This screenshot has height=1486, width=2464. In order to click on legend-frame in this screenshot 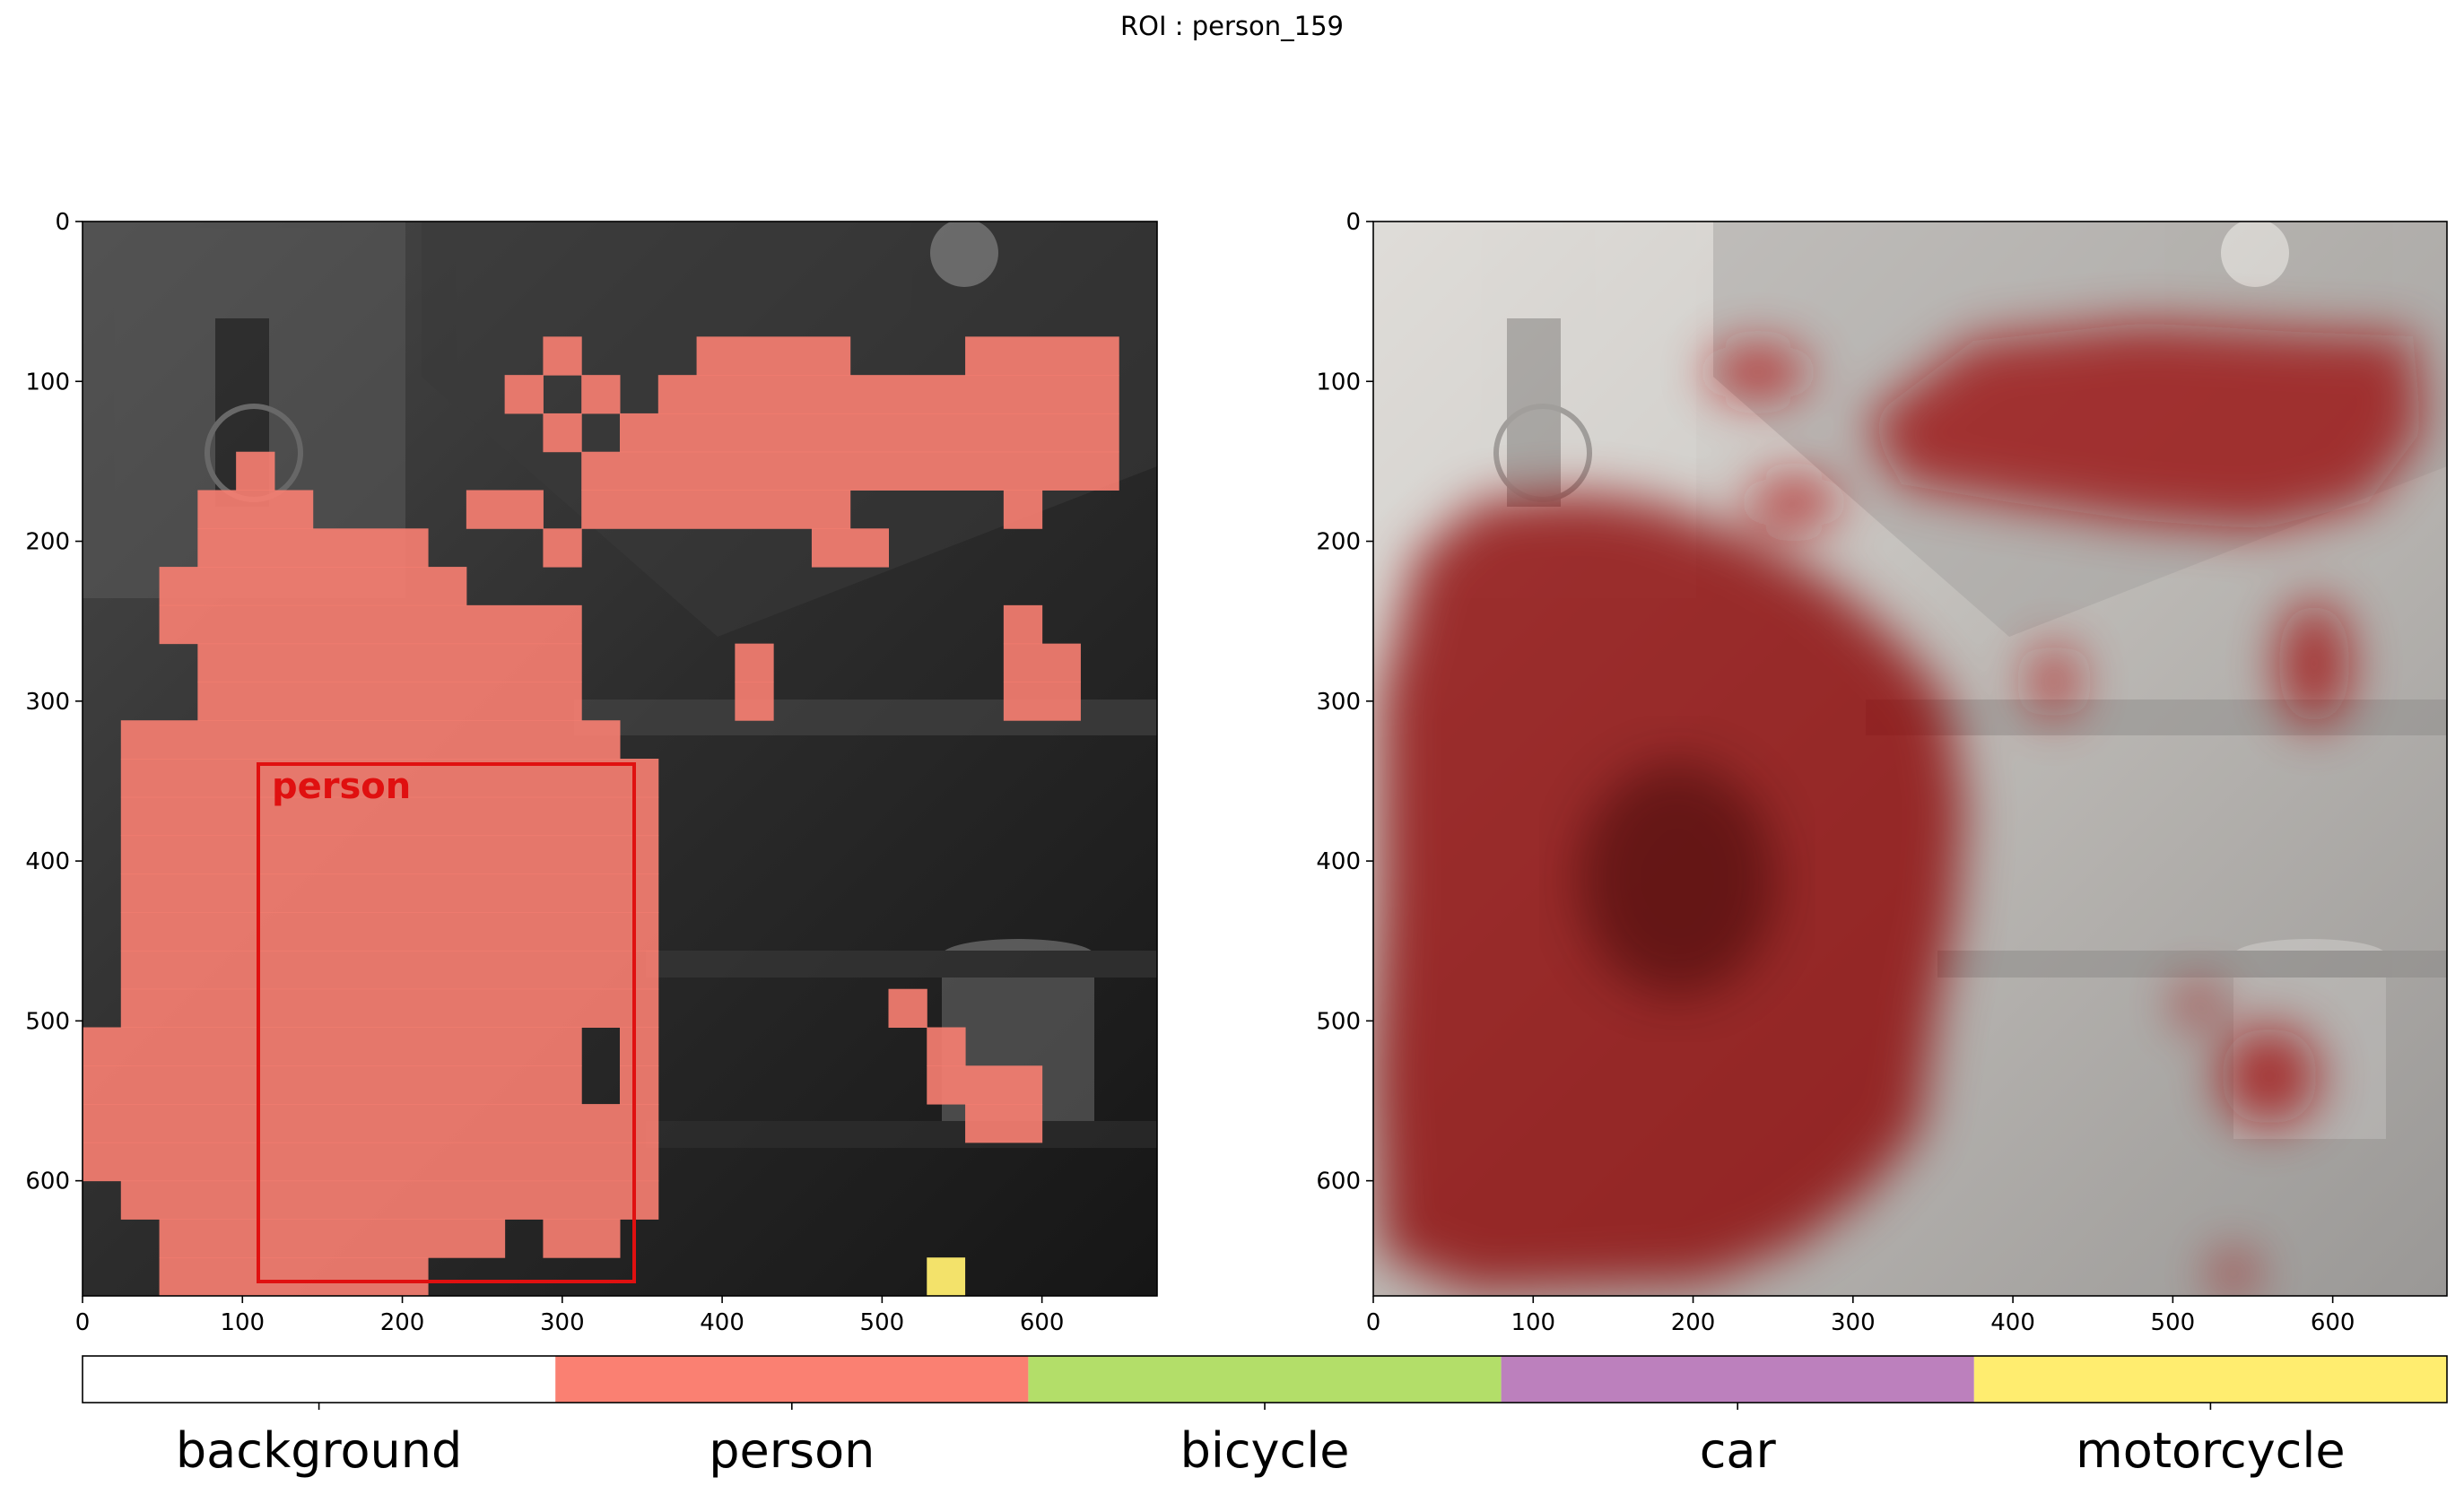, I will do `click(1265, 1379)`.